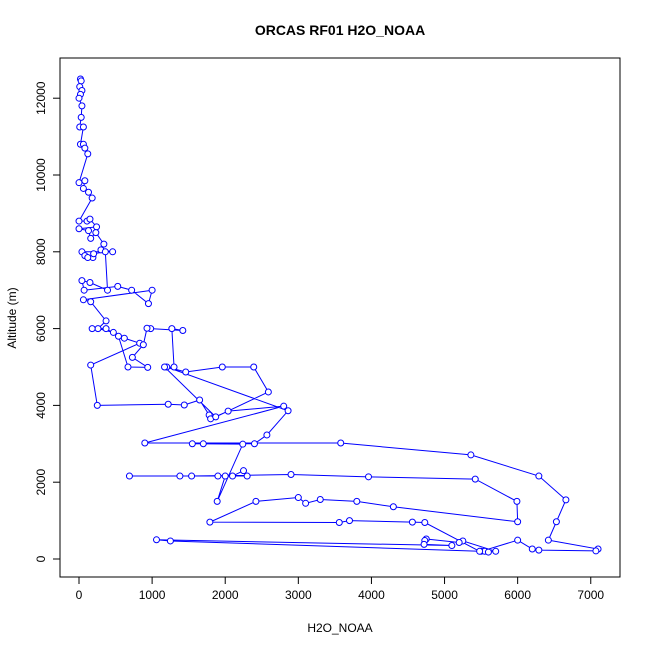 The height and width of the screenshot is (650, 650). What do you see at coordinates (79, 595) in the screenshot?
I see `x-tick-label: 0` at bounding box center [79, 595].